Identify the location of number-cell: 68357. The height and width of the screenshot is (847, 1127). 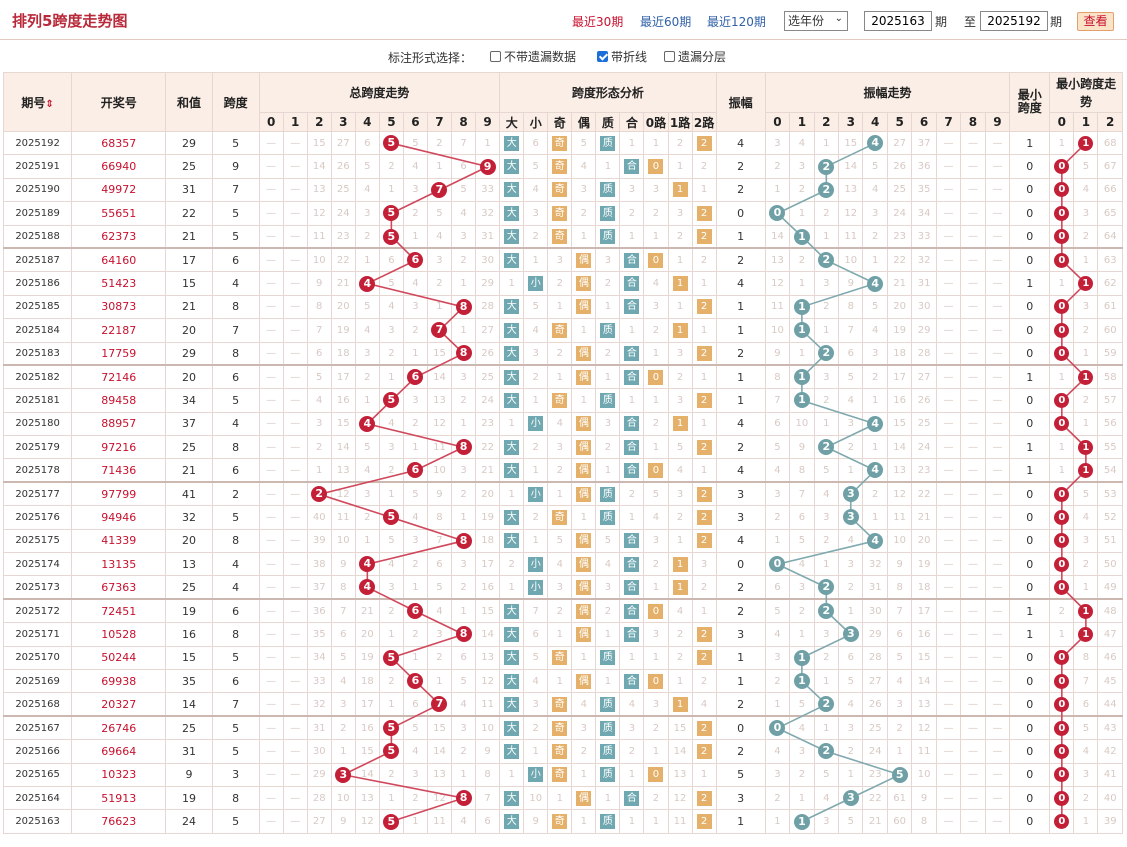
(119, 143).